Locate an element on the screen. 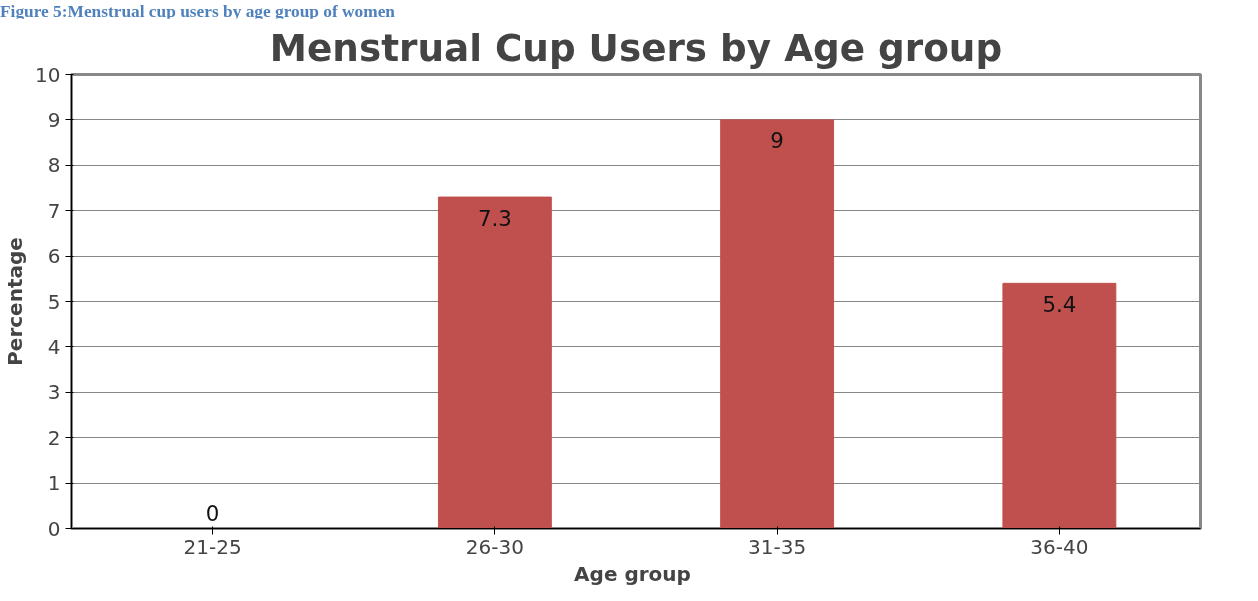 The width and height of the screenshot is (1258, 601). data-label: 9 is located at coordinates (777, 141).